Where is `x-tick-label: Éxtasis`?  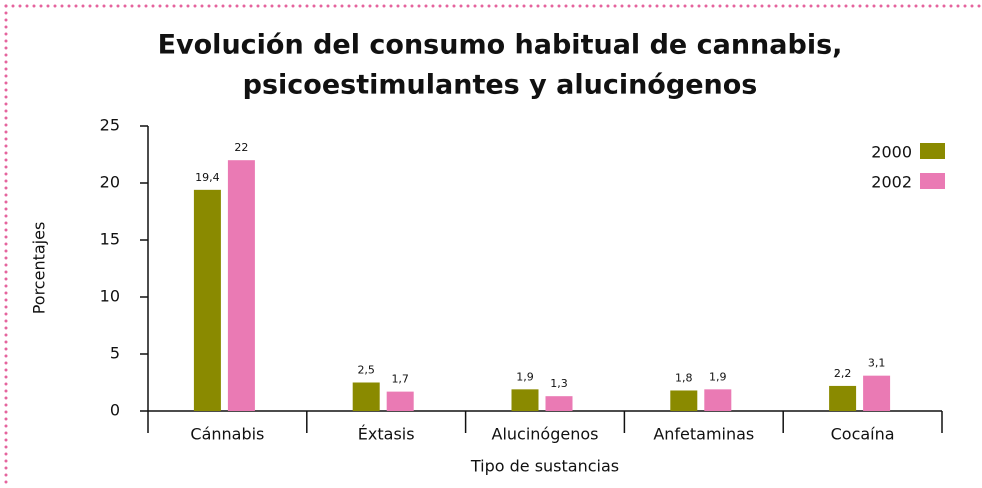
x-tick-label: Éxtasis is located at coordinates (386, 434).